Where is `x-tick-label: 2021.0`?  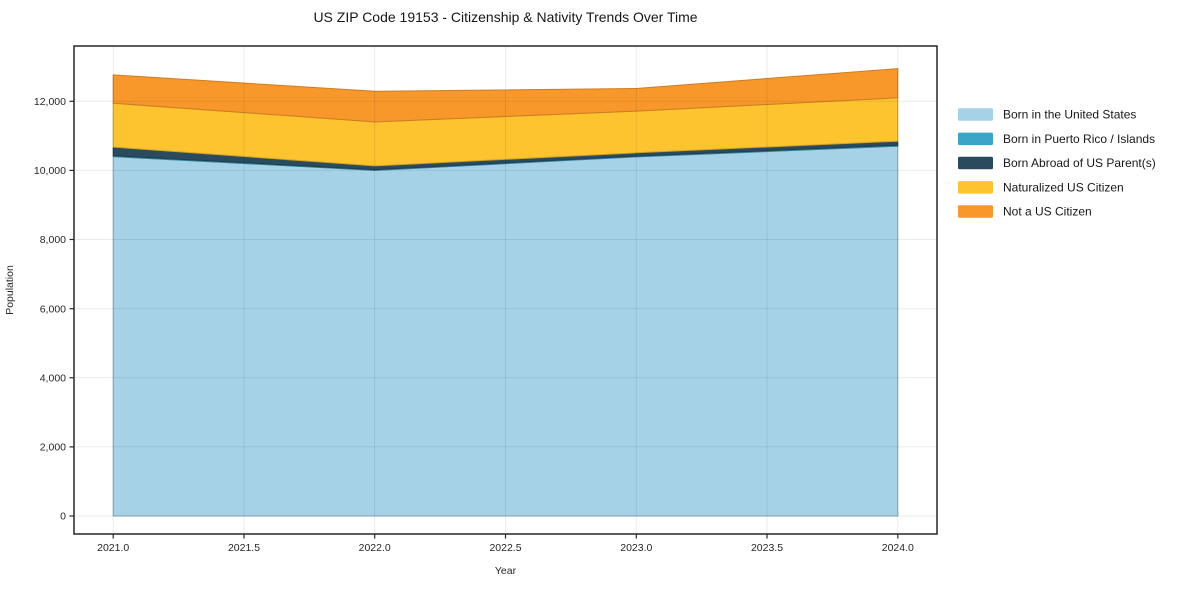 x-tick-label: 2021.0 is located at coordinates (113, 548).